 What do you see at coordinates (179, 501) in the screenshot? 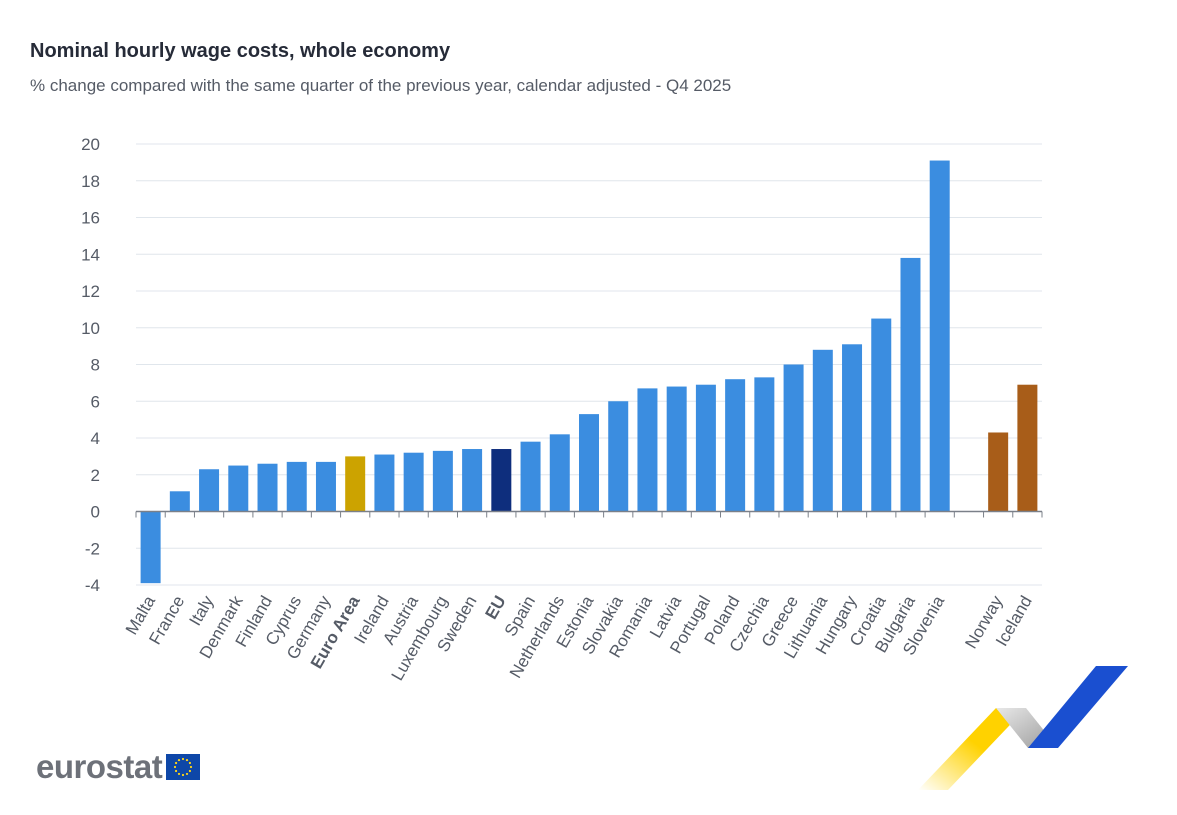
I see `bar-france` at bounding box center [179, 501].